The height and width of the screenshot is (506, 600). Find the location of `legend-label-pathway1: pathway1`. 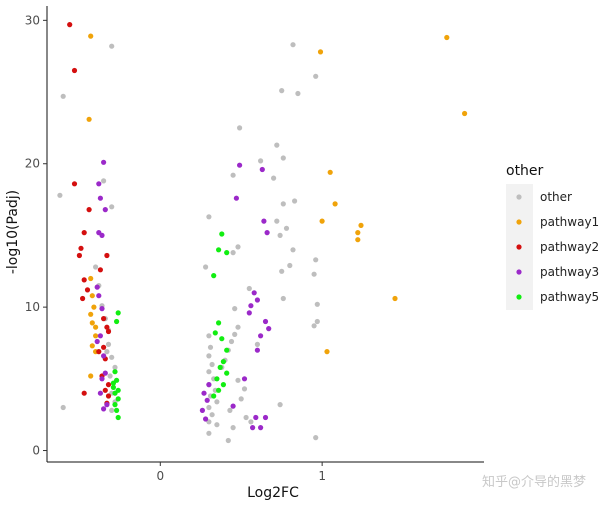

legend-label-pathway1: pathway1 is located at coordinates (569, 222).